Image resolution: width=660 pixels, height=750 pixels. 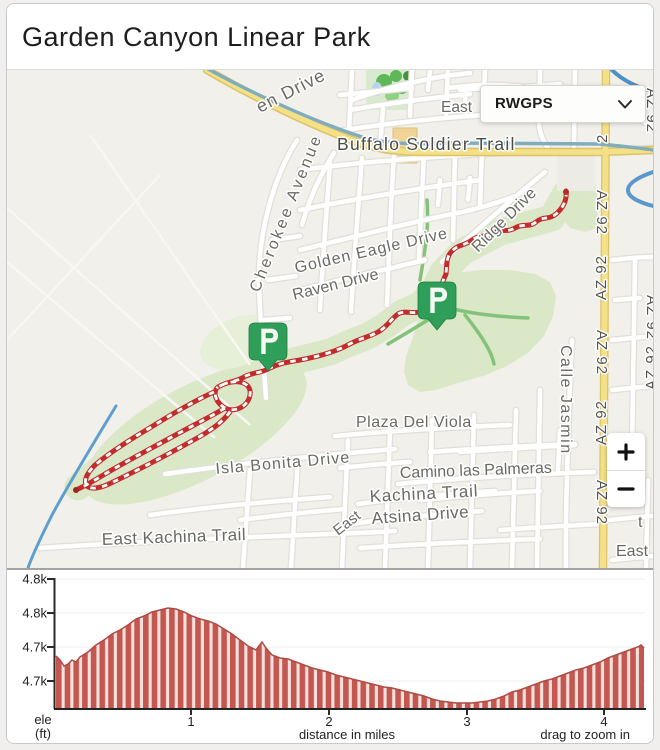 What do you see at coordinates (414, 422) in the screenshot?
I see `svg-text: Plaza Del Viola` at bounding box center [414, 422].